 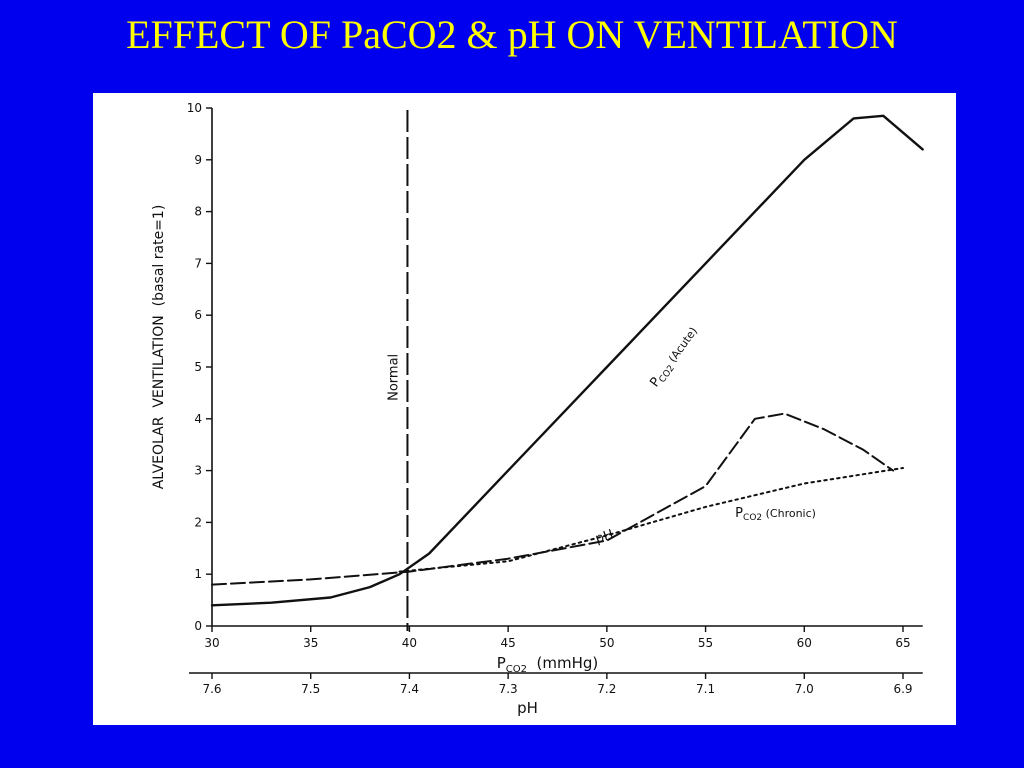 What do you see at coordinates (198, 315) in the screenshot?
I see `y-tick-label: 6` at bounding box center [198, 315].